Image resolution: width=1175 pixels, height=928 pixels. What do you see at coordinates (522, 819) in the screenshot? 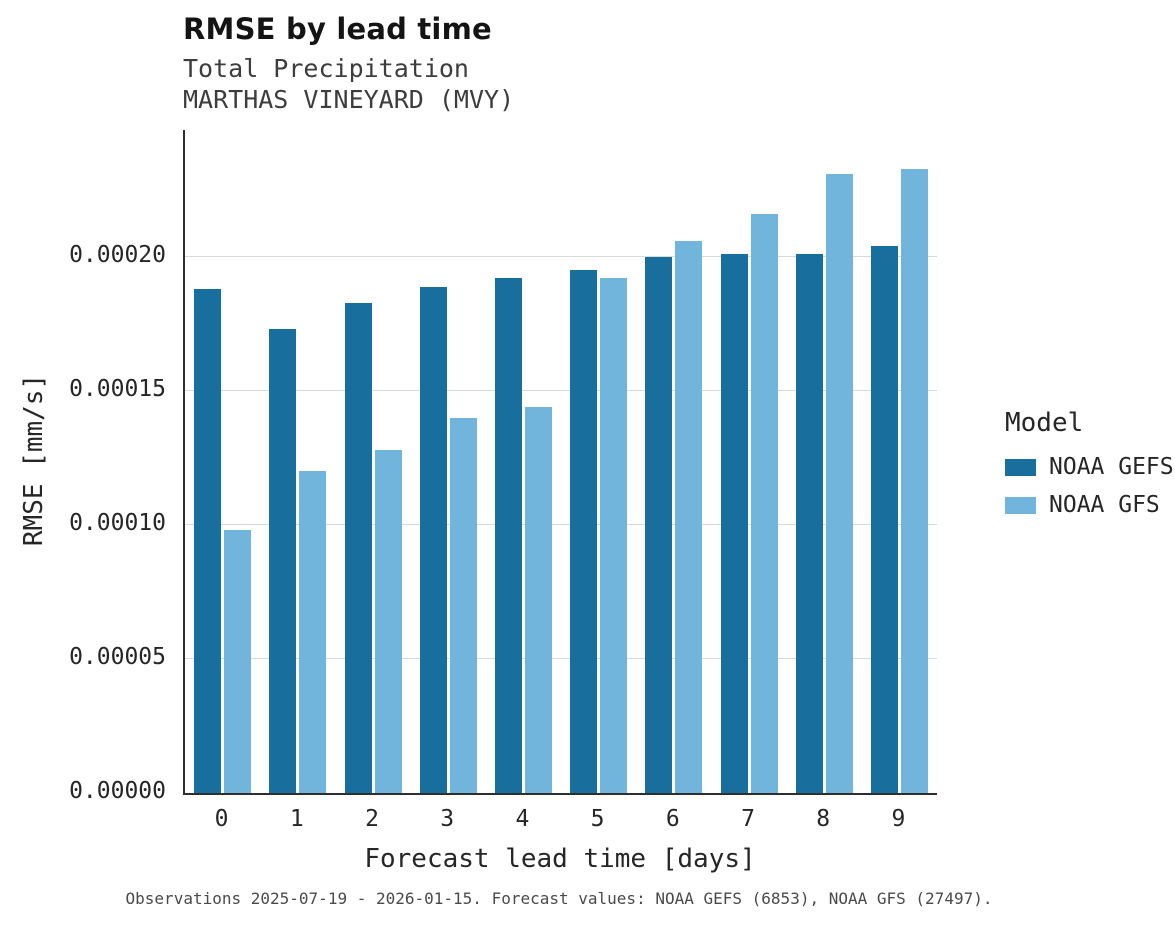
I see `x-tick-label: 4` at bounding box center [522, 819].